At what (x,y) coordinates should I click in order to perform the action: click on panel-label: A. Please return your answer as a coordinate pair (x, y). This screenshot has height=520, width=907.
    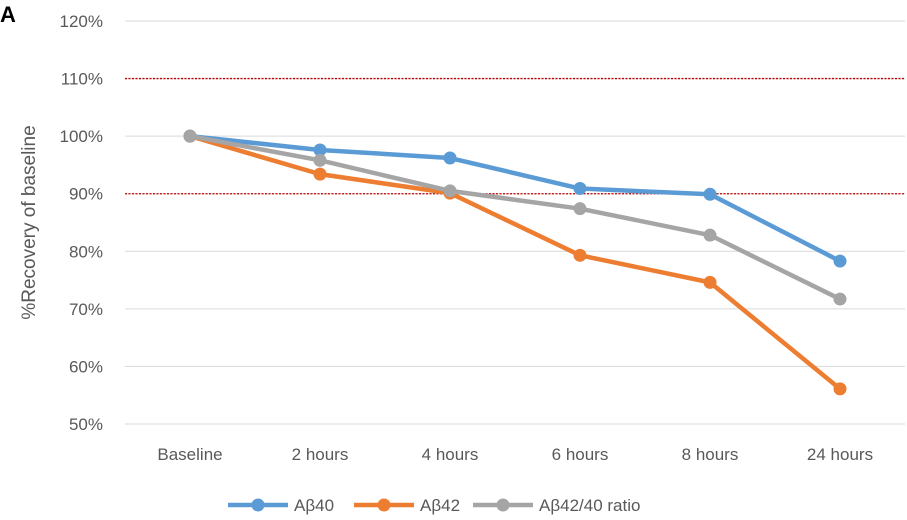
    Looking at the image, I should click on (8, 14).